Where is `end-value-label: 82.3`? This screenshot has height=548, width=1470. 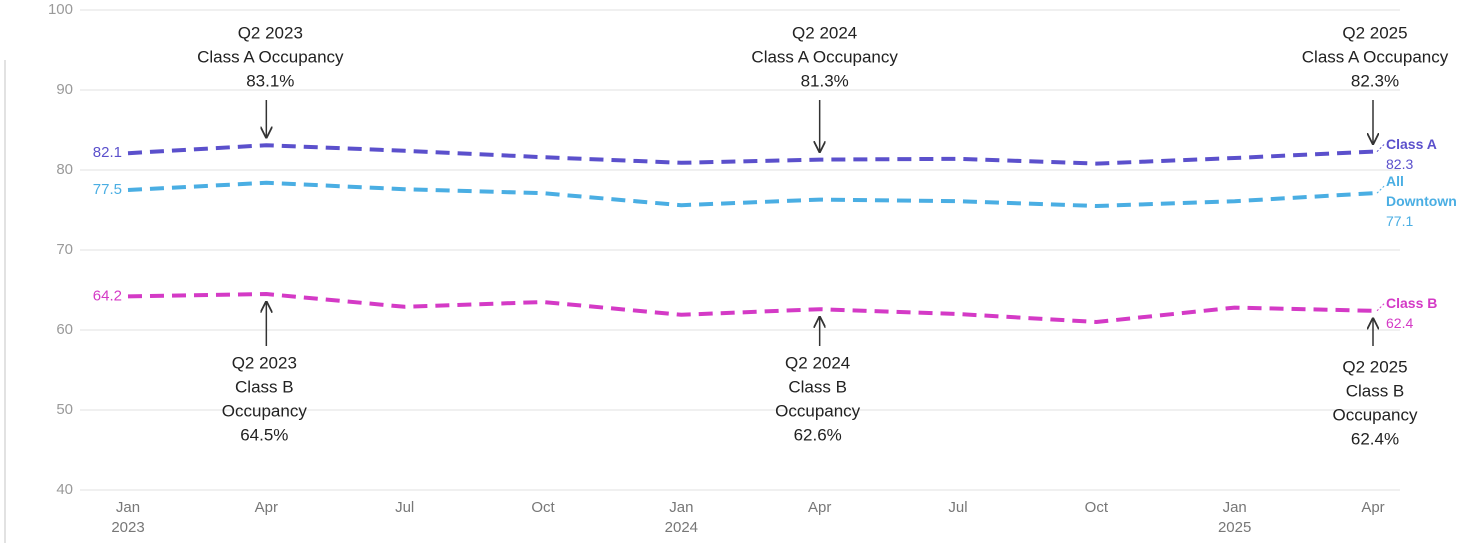
end-value-label: 82.3 is located at coordinates (1400, 163).